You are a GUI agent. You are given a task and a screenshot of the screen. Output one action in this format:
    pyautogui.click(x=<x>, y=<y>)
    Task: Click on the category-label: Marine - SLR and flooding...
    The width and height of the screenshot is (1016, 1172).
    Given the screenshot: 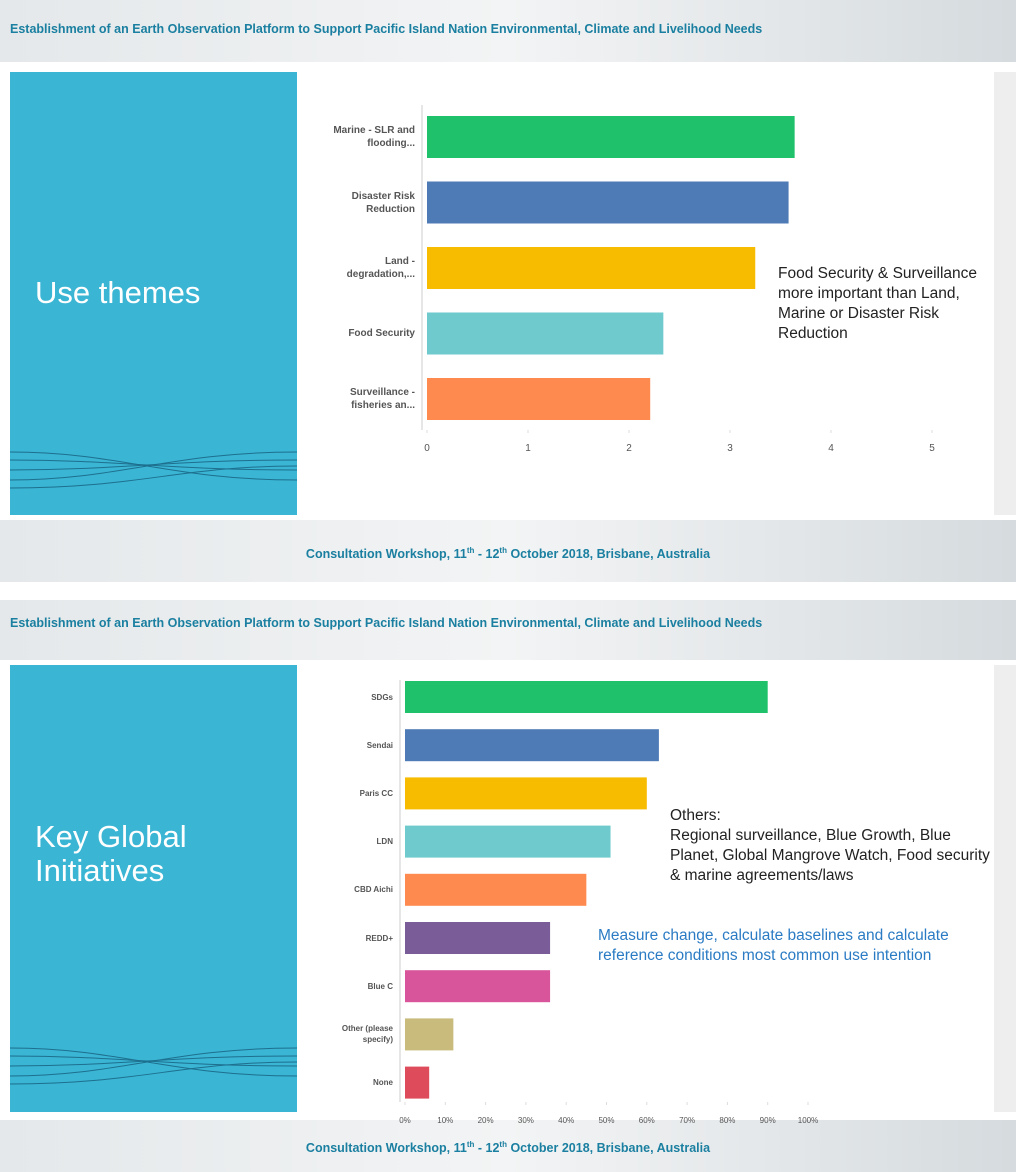 What is the action you would take?
    pyautogui.click(x=374, y=137)
    